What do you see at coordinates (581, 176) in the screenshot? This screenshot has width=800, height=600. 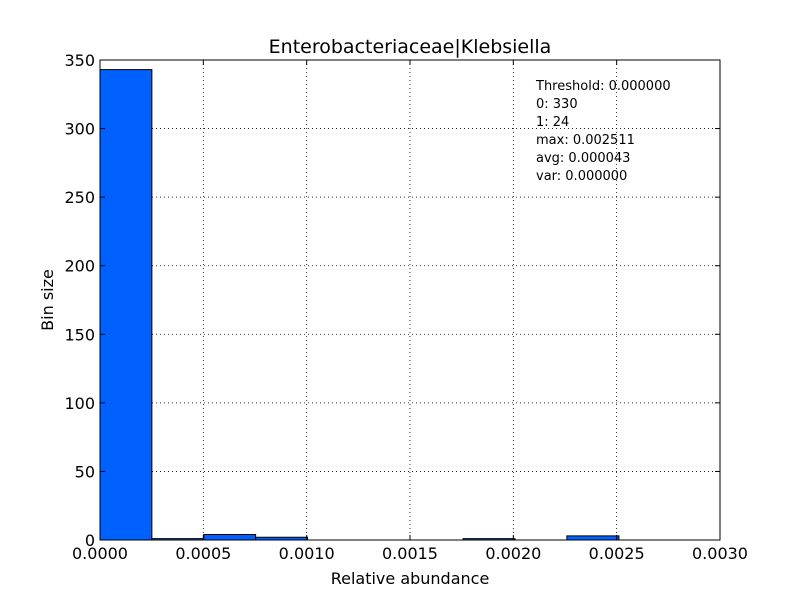 I see `stats-annotation-line: var: 0.000000` at bounding box center [581, 176].